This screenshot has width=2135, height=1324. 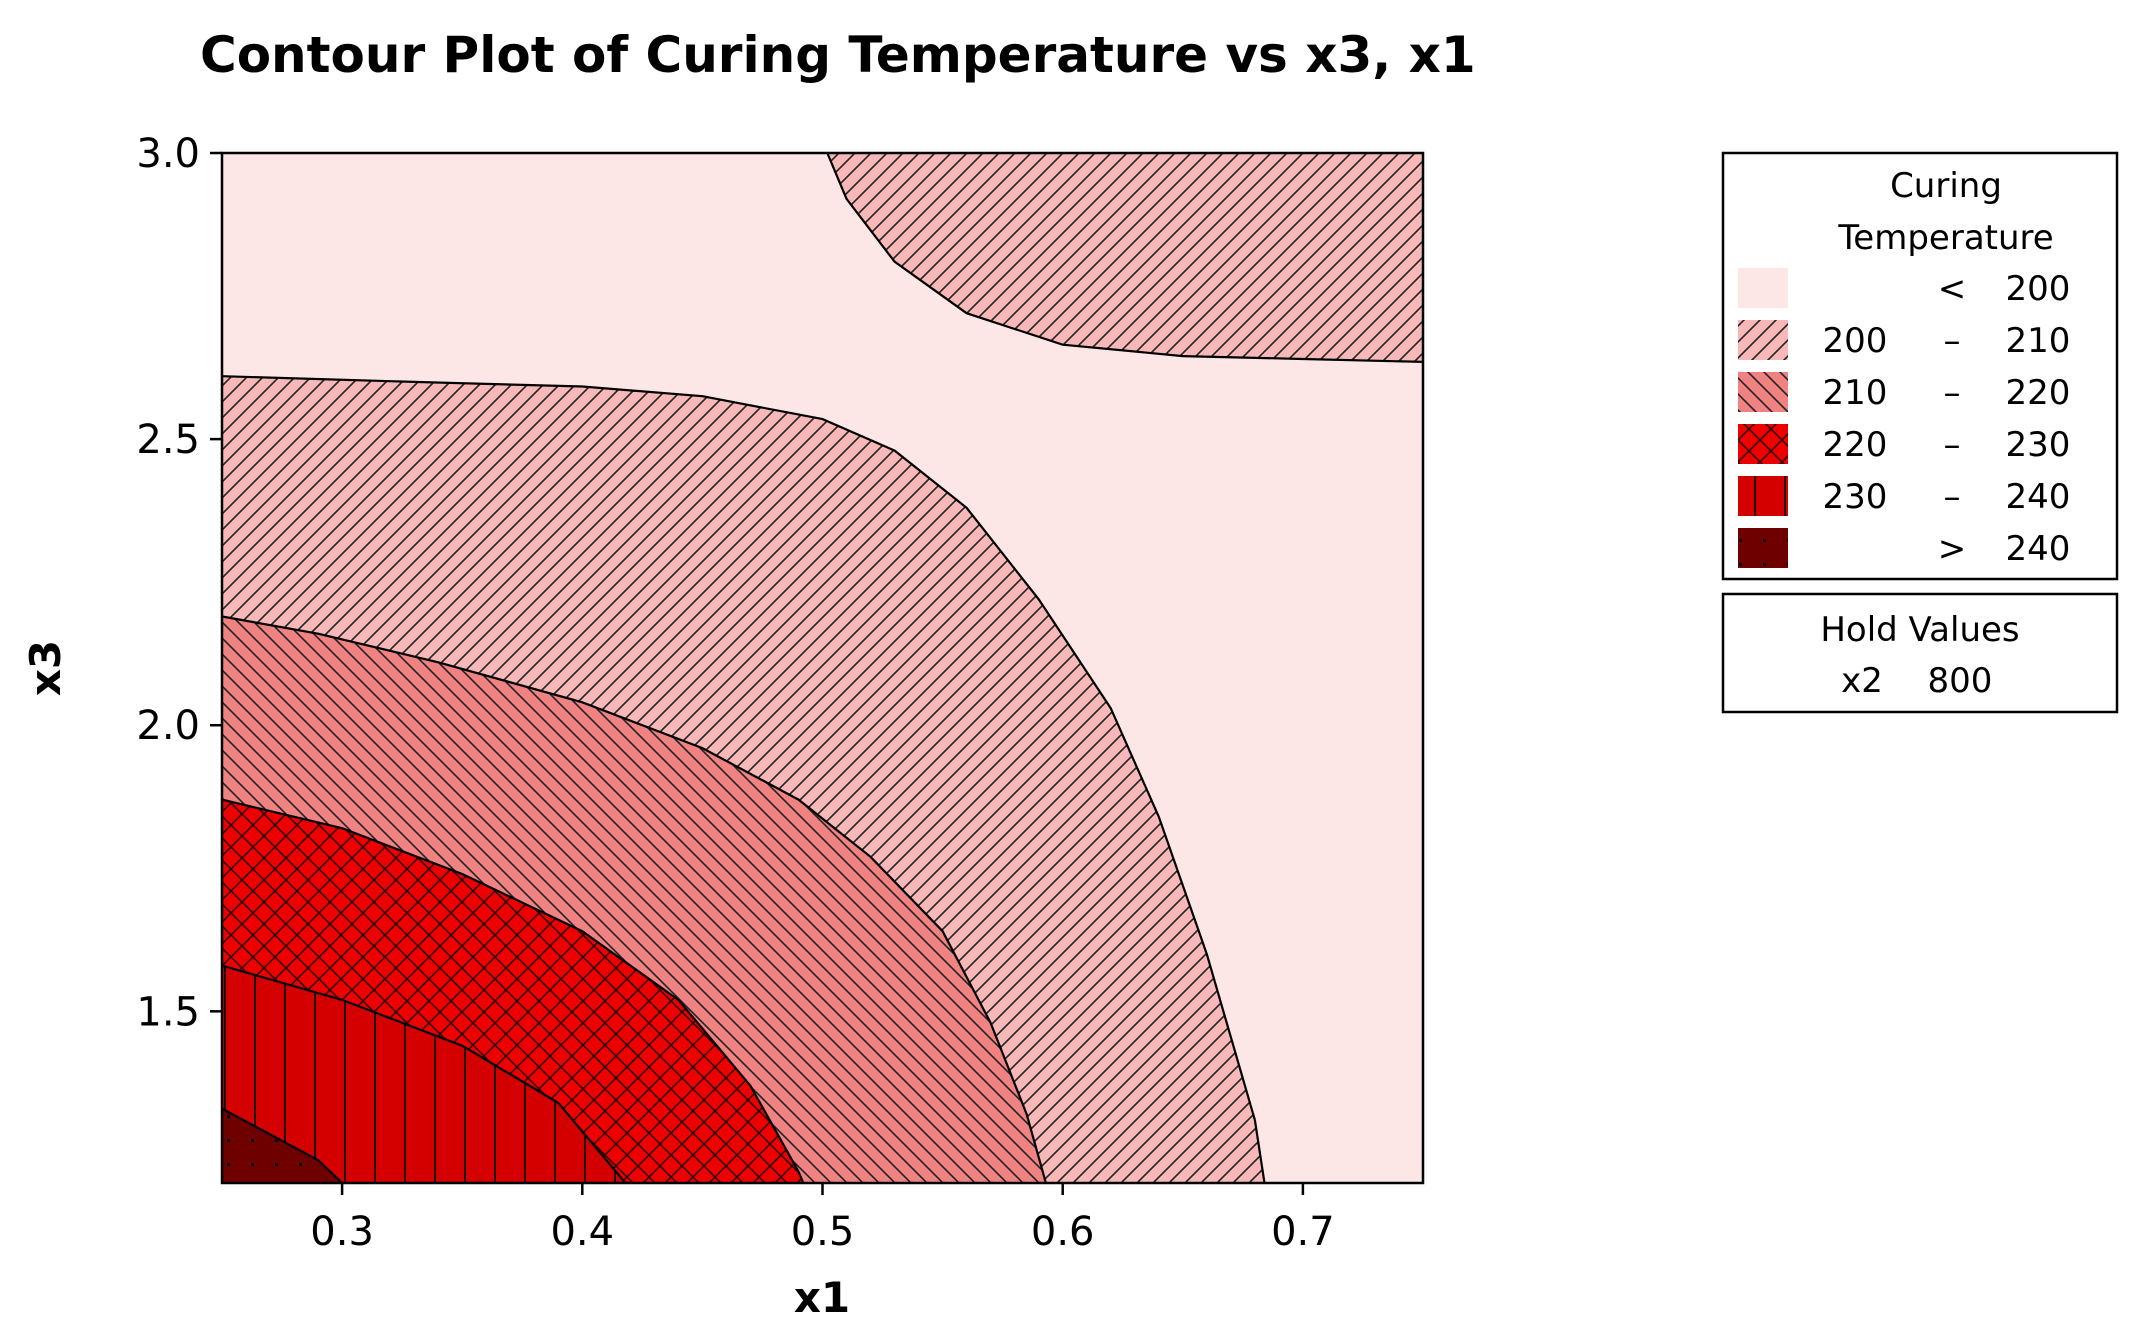 What do you see at coordinates (342, 1232) in the screenshot?
I see `x-tick-label: 0.3` at bounding box center [342, 1232].